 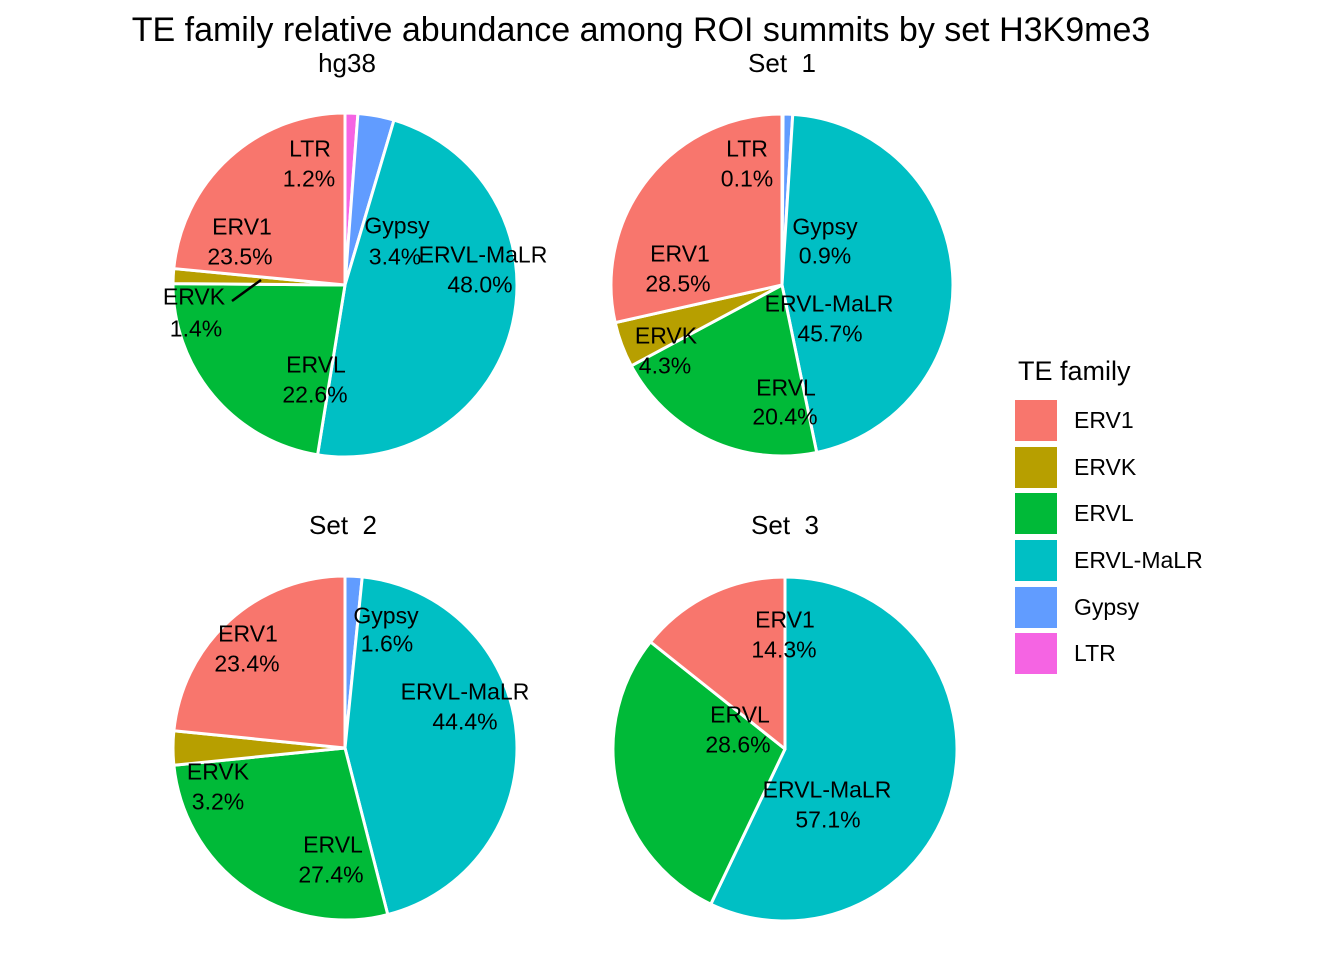 What do you see at coordinates (465, 721) in the screenshot?
I see `slice-label: 44.4%` at bounding box center [465, 721].